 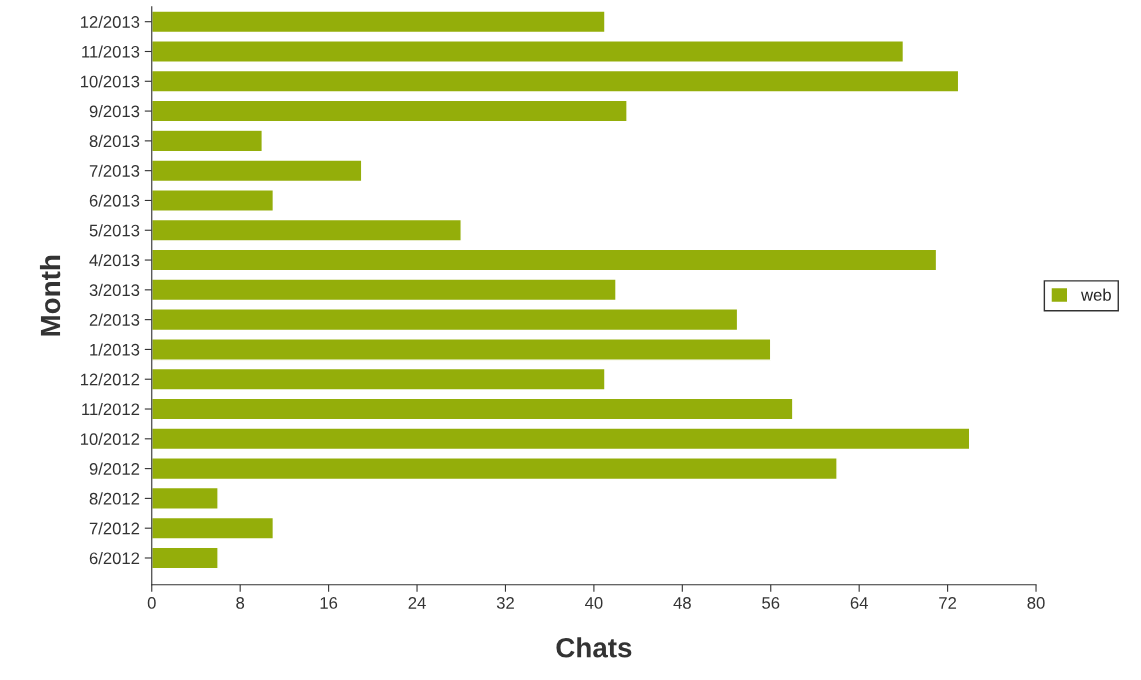 What do you see at coordinates (859, 603) in the screenshot?
I see `x-tick-label: 64` at bounding box center [859, 603].